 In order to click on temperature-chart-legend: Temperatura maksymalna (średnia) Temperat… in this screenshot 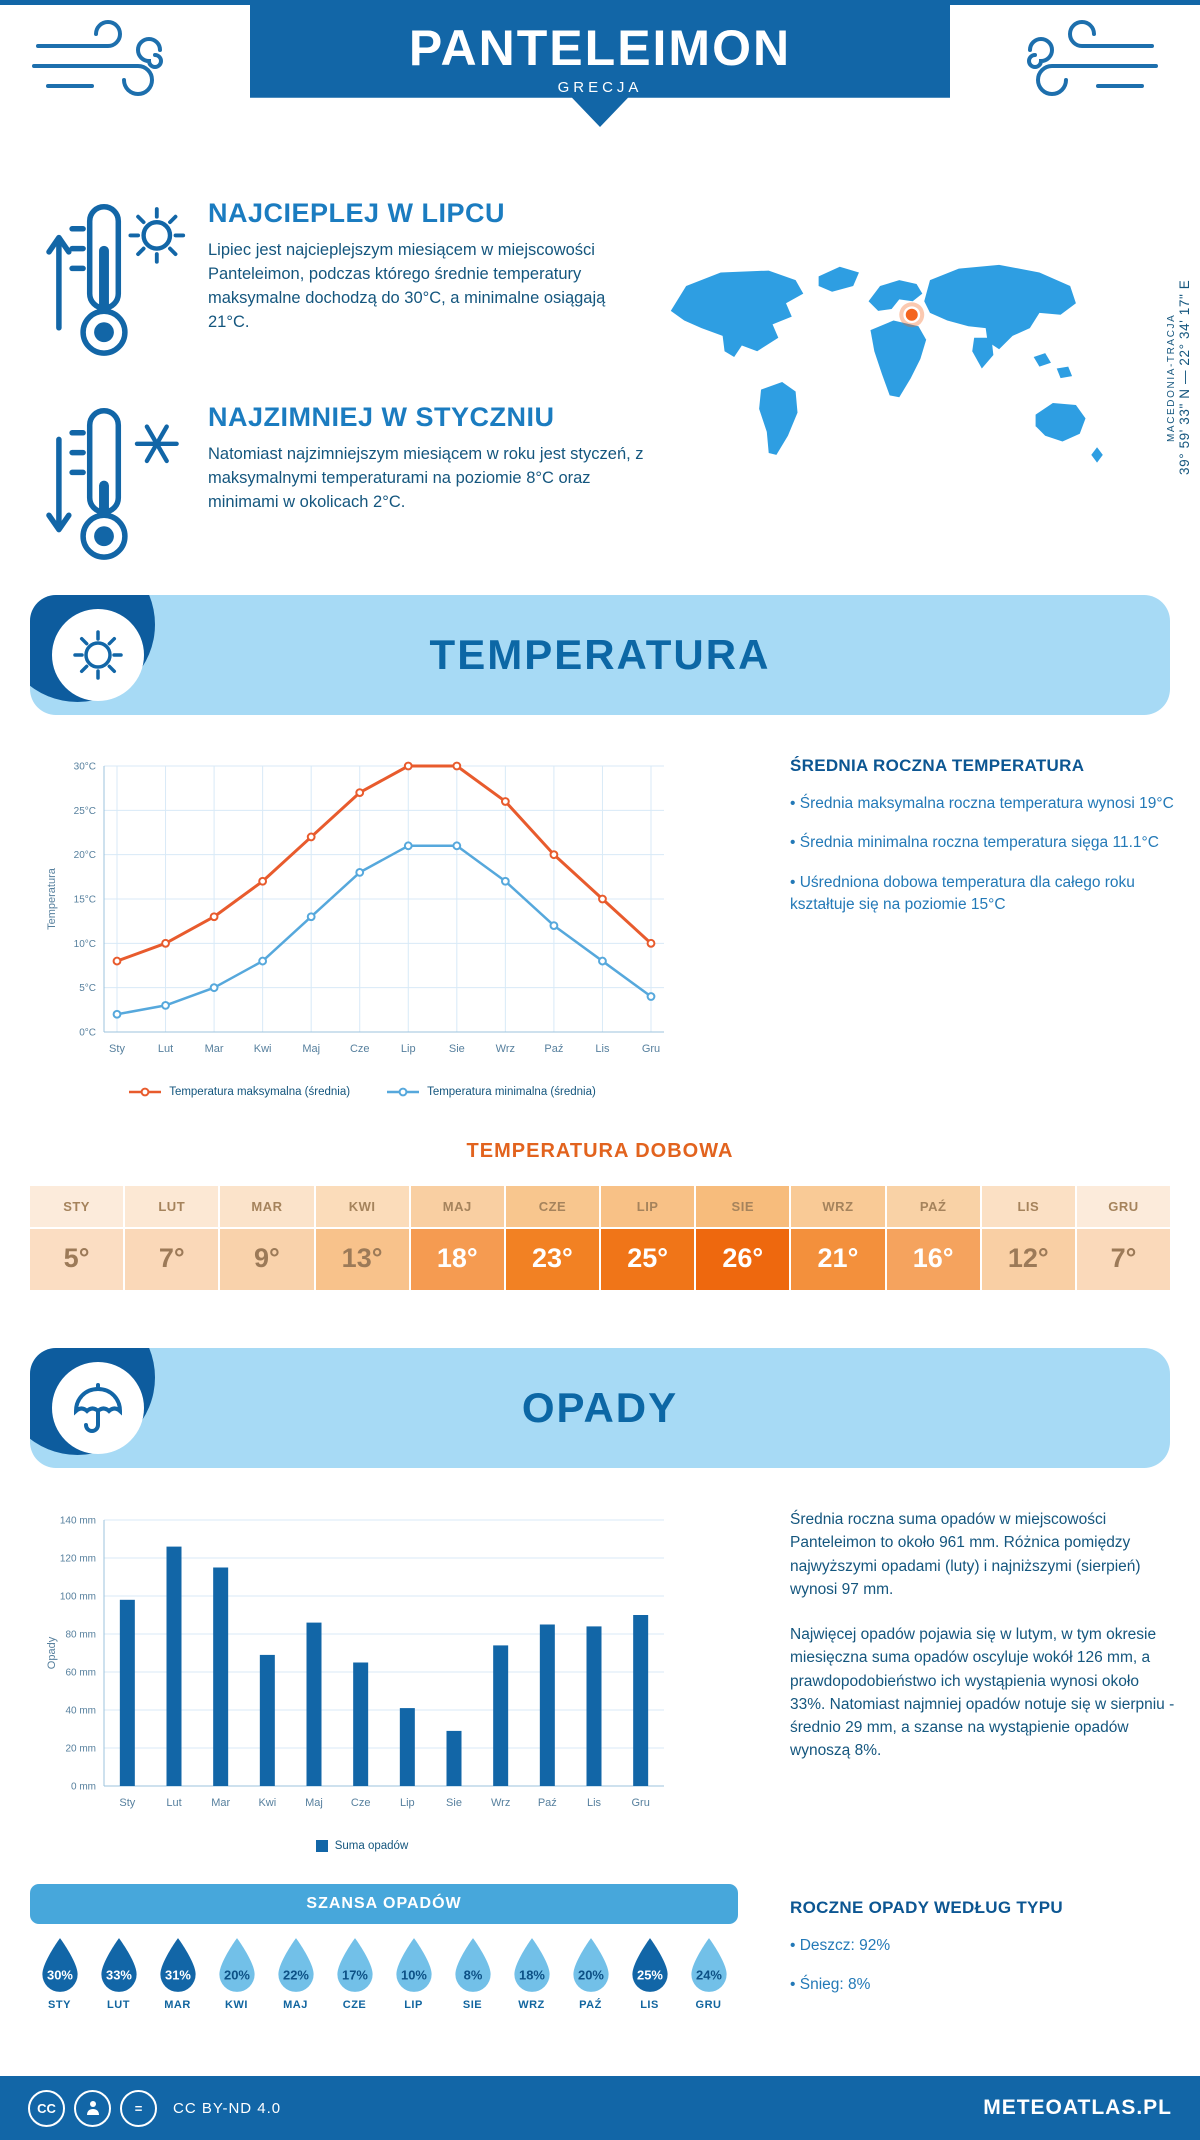, I will do `click(362, 1092)`.